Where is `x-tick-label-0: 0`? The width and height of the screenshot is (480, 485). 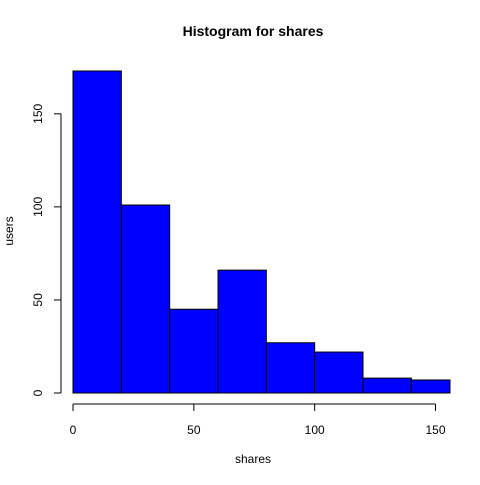 x-tick-label-0: 0 is located at coordinates (73, 430).